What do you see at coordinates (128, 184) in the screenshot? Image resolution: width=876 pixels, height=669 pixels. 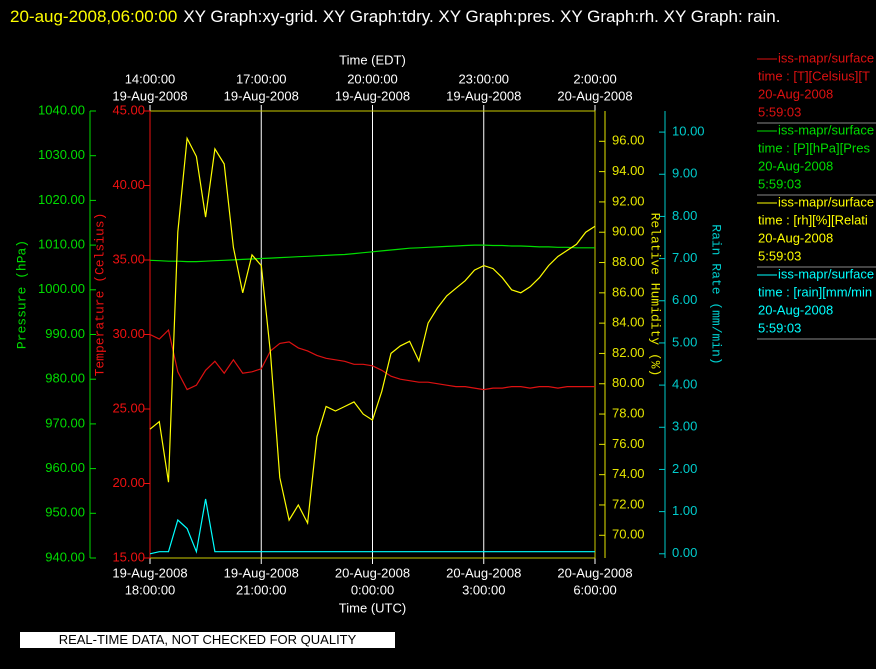 I see `y-tick-label: 40.00` at bounding box center [128, 184].